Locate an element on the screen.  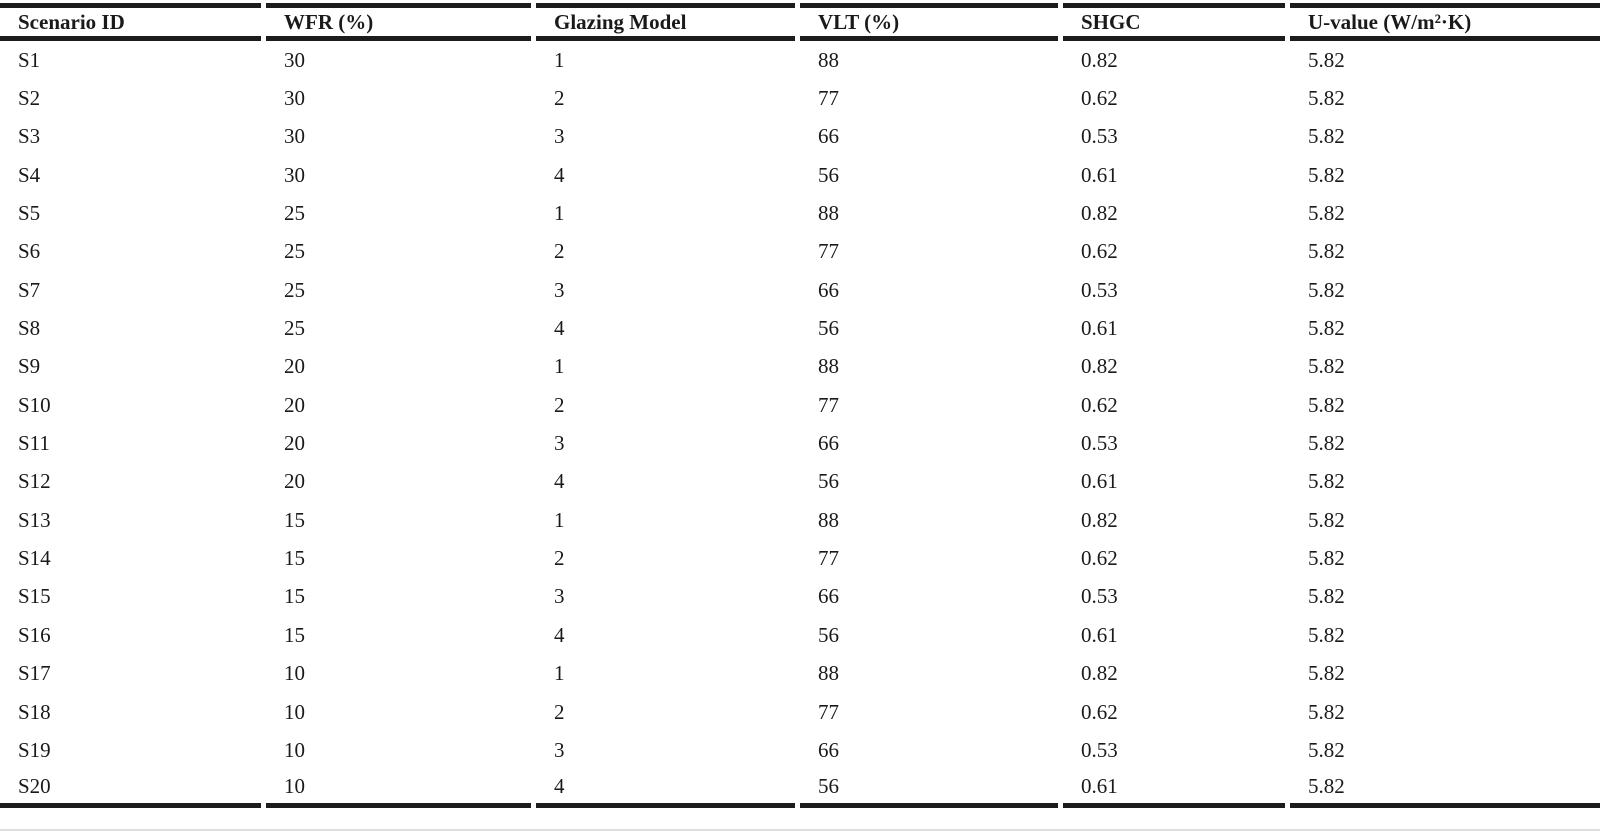
table-row: S16 15 4 56 0.61 5.82 is located at coordinates (800, 635).